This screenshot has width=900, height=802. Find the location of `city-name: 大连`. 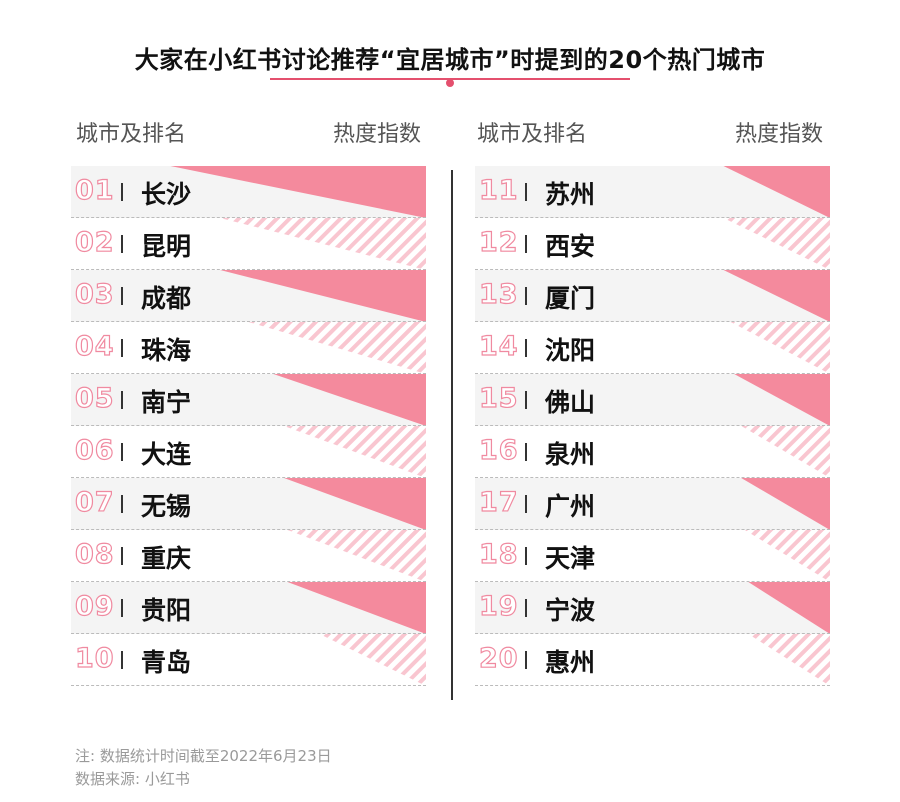

city-name: 大连 is located at coordinates (166, 454).